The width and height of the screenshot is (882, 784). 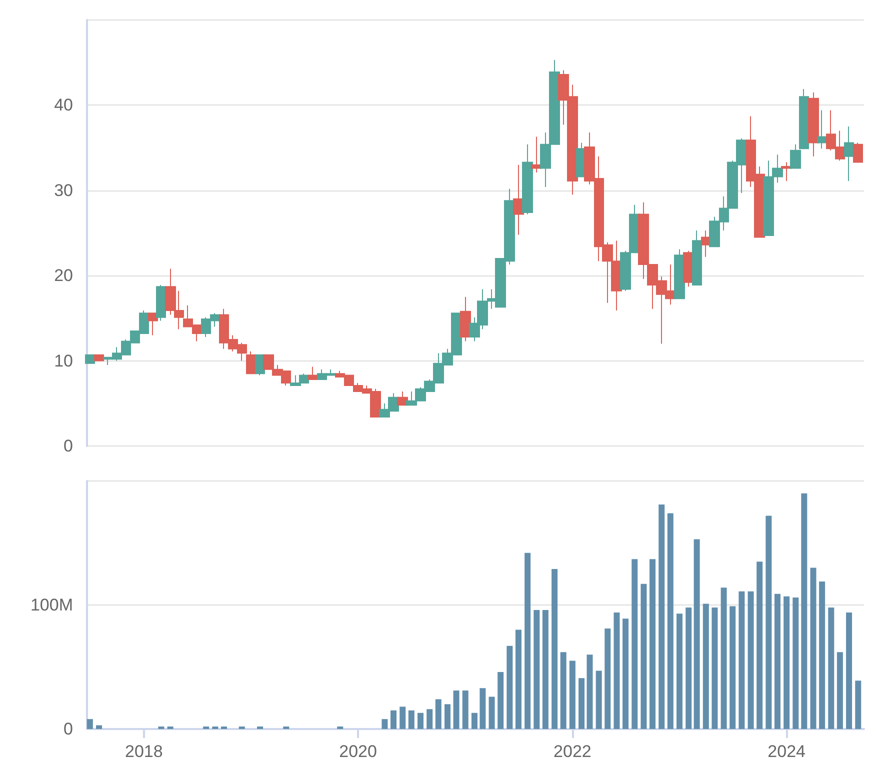 I want to click on y-tick-label: 10, so click(x=63, y=360).